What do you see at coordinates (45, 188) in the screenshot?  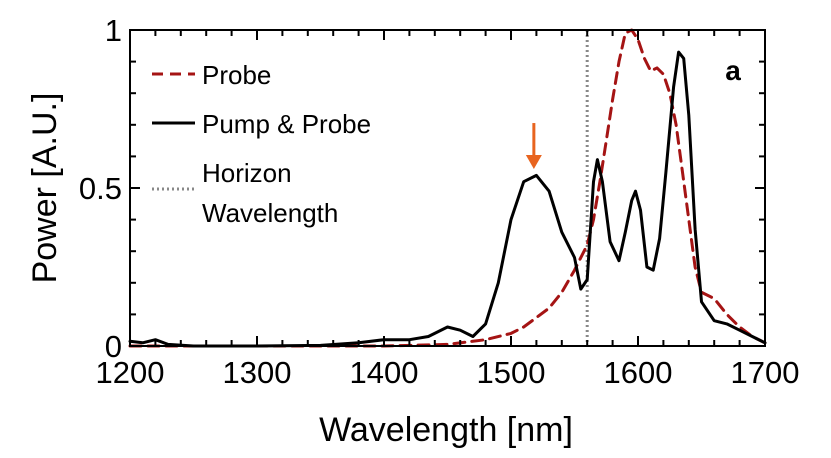 I see `y-axis-title: Power [A.U.]` at bounding box center [45, 188].